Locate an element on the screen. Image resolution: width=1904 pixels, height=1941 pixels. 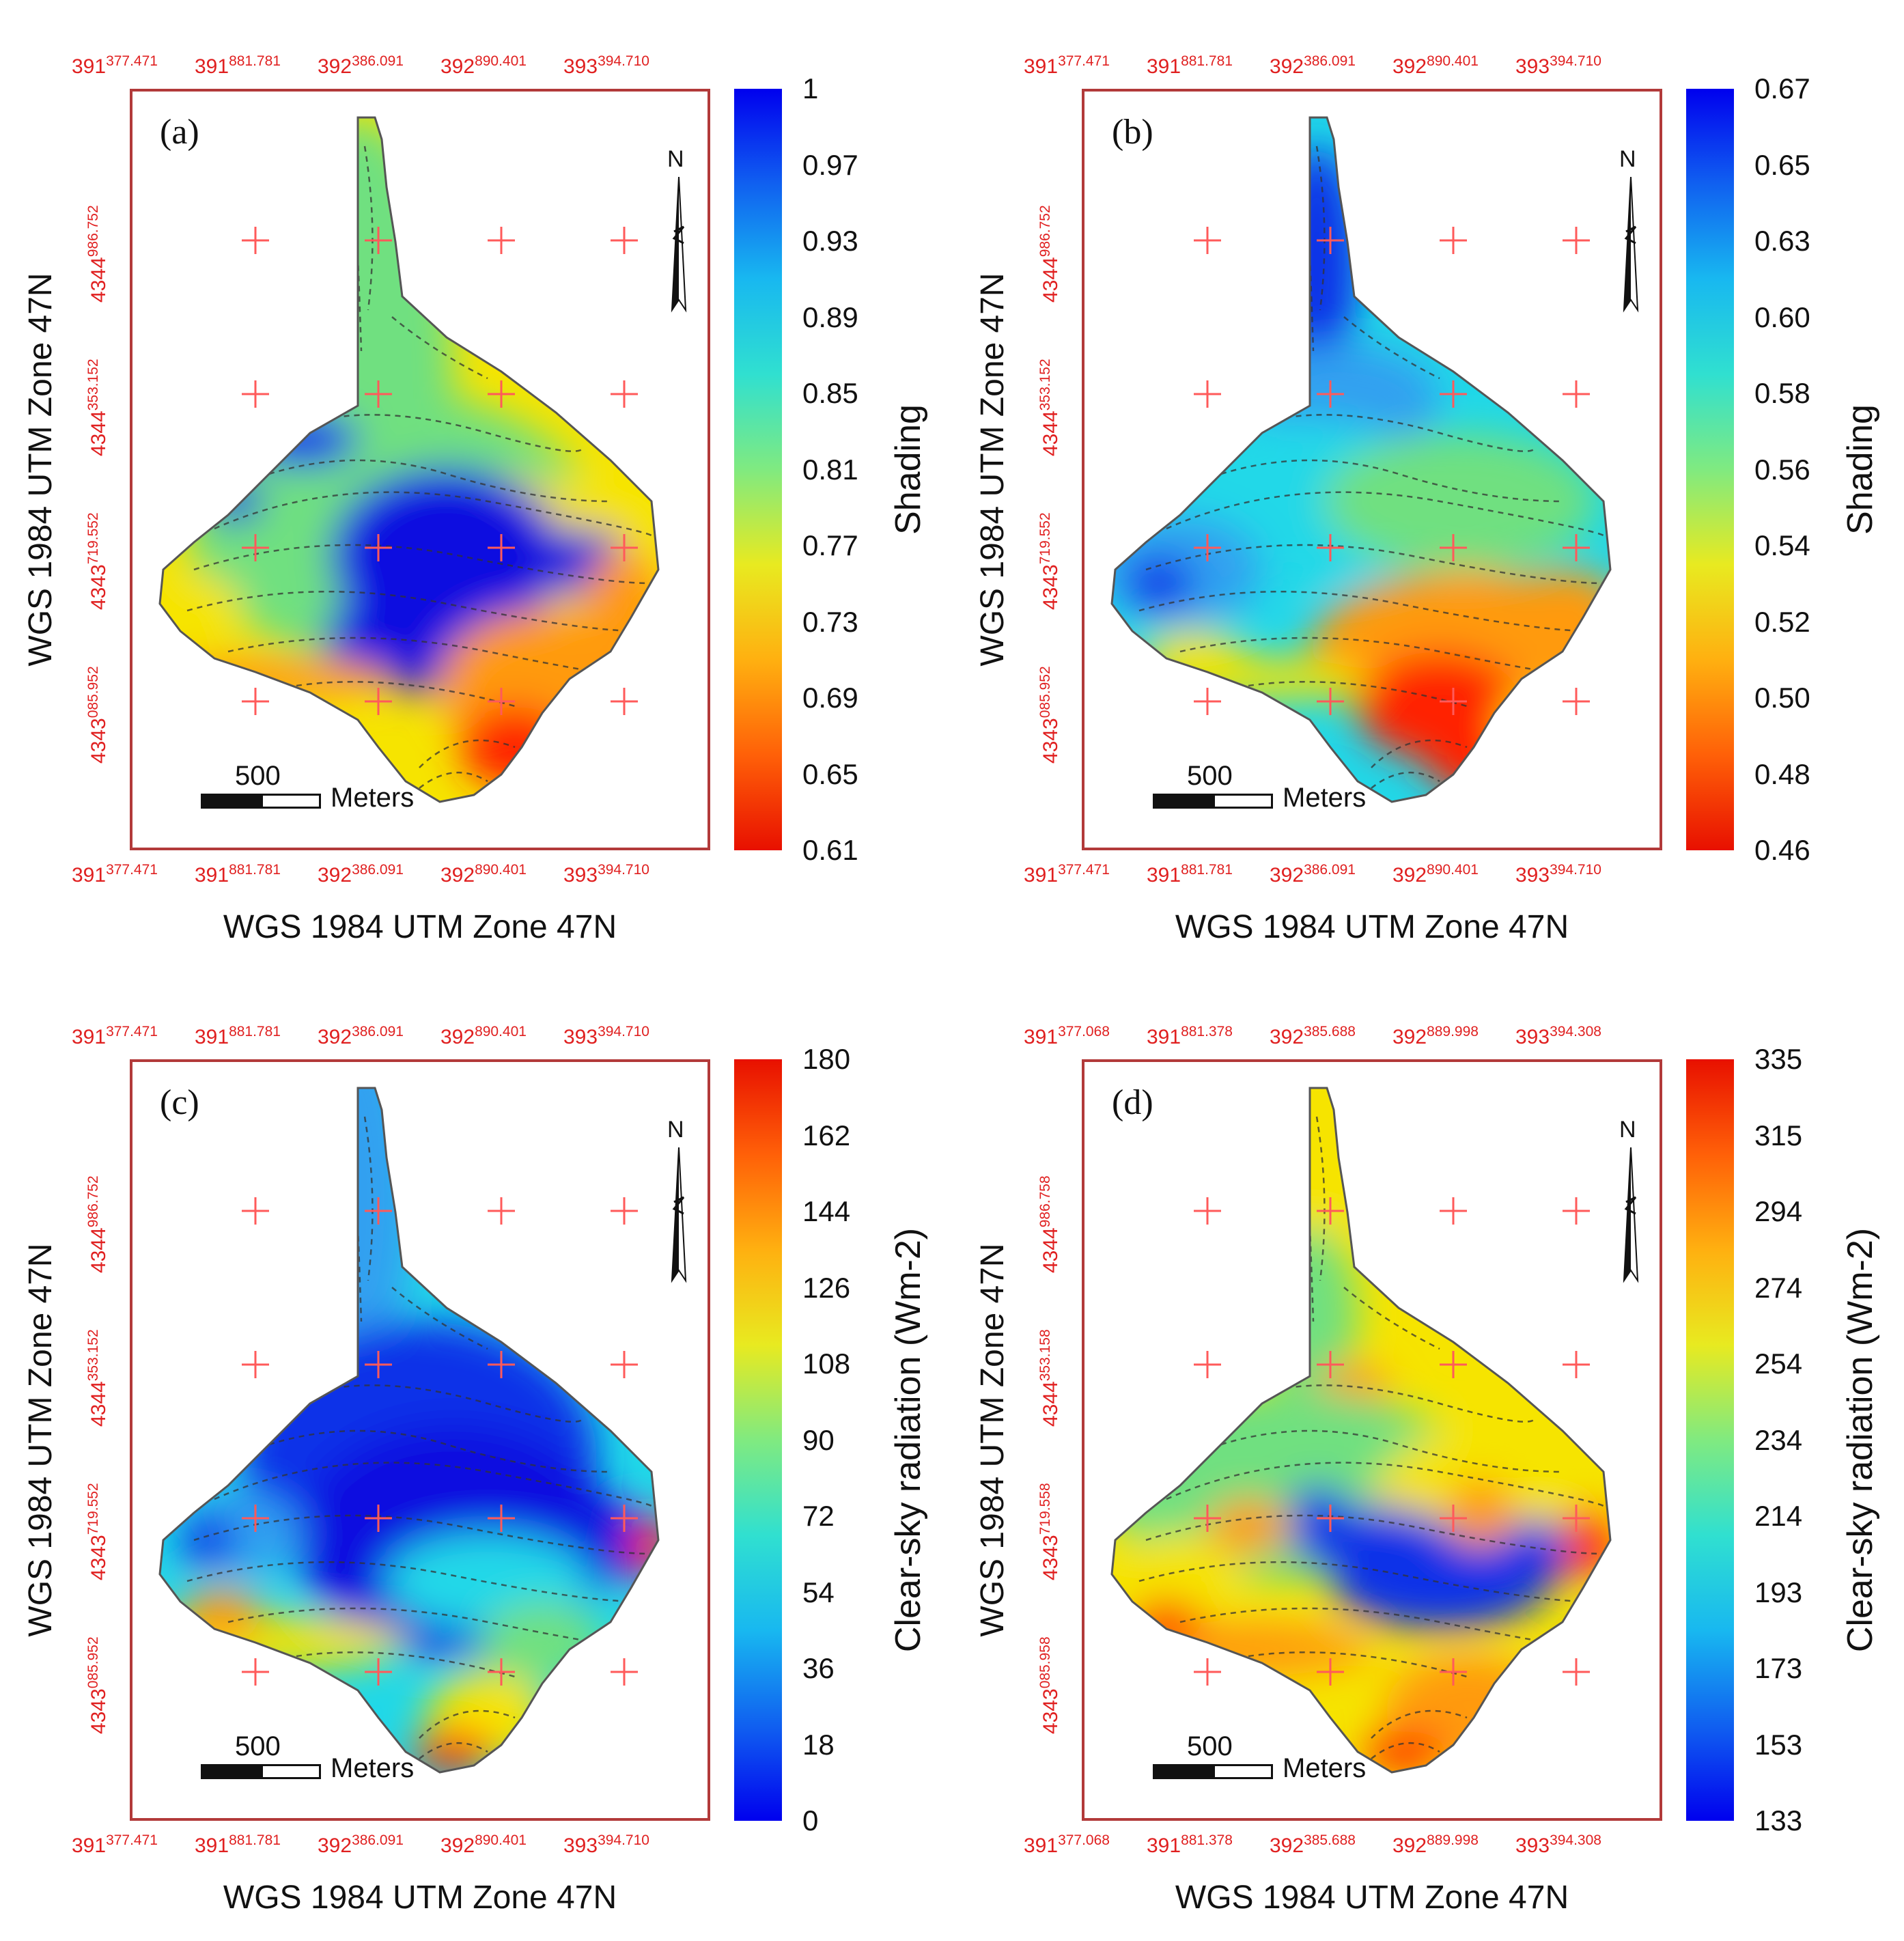
colorbar-tick-label: 173 is located at coordinates (1778, 1668).